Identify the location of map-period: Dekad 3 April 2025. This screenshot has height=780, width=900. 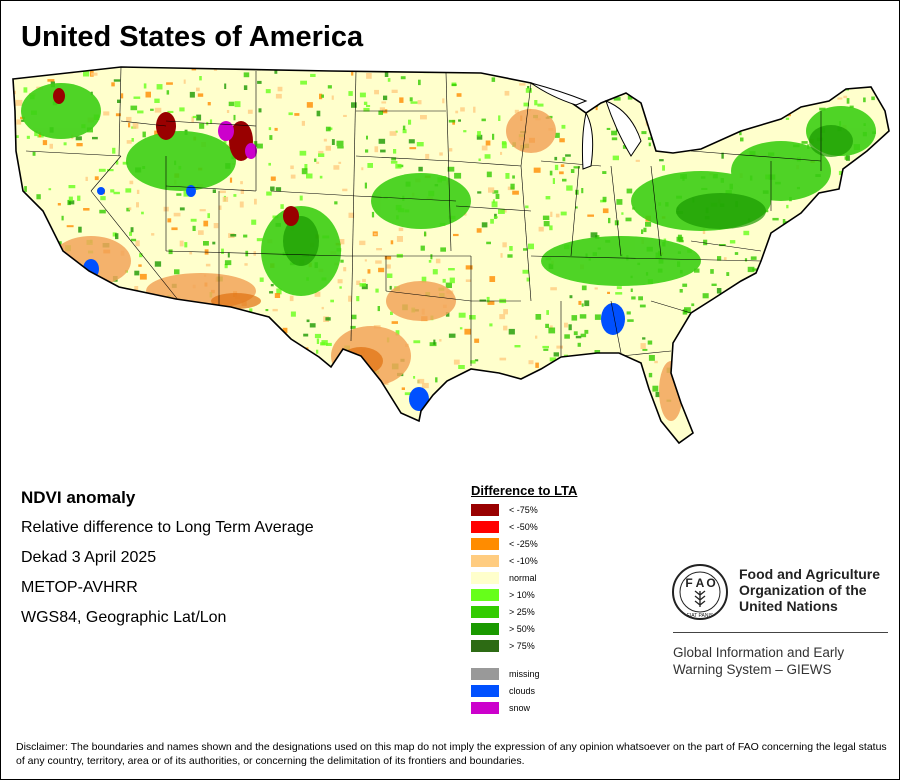
(89, 557).